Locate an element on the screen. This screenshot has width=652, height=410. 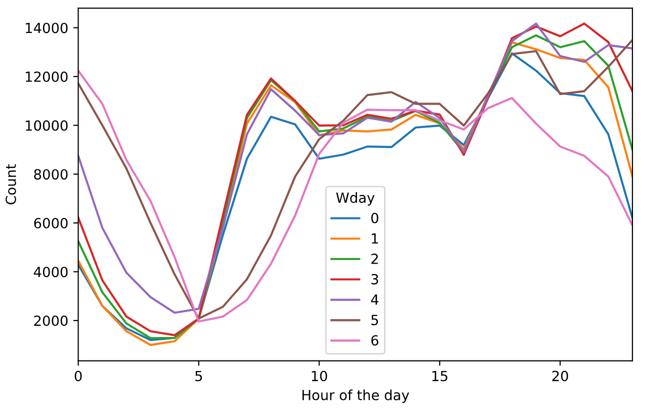
legend-label: 4 is located at coordinates (374, 299).